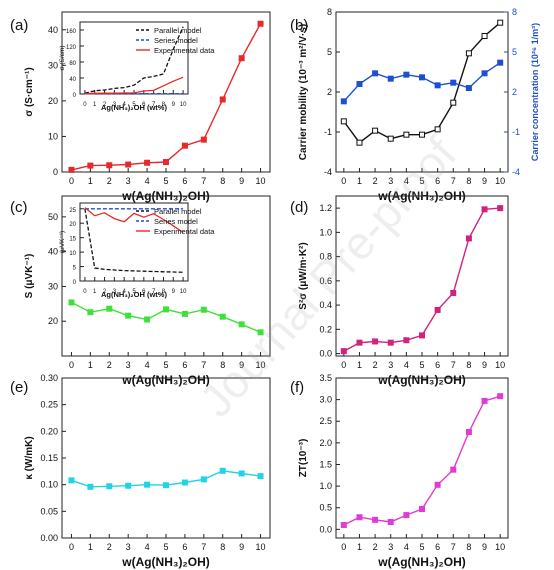 The height and width of the screenshot is (570, 554). What do you see at coordinates (72, 211) in the screenshot?
I see `y-tick-label: 25` at bounding box center [72, 211].